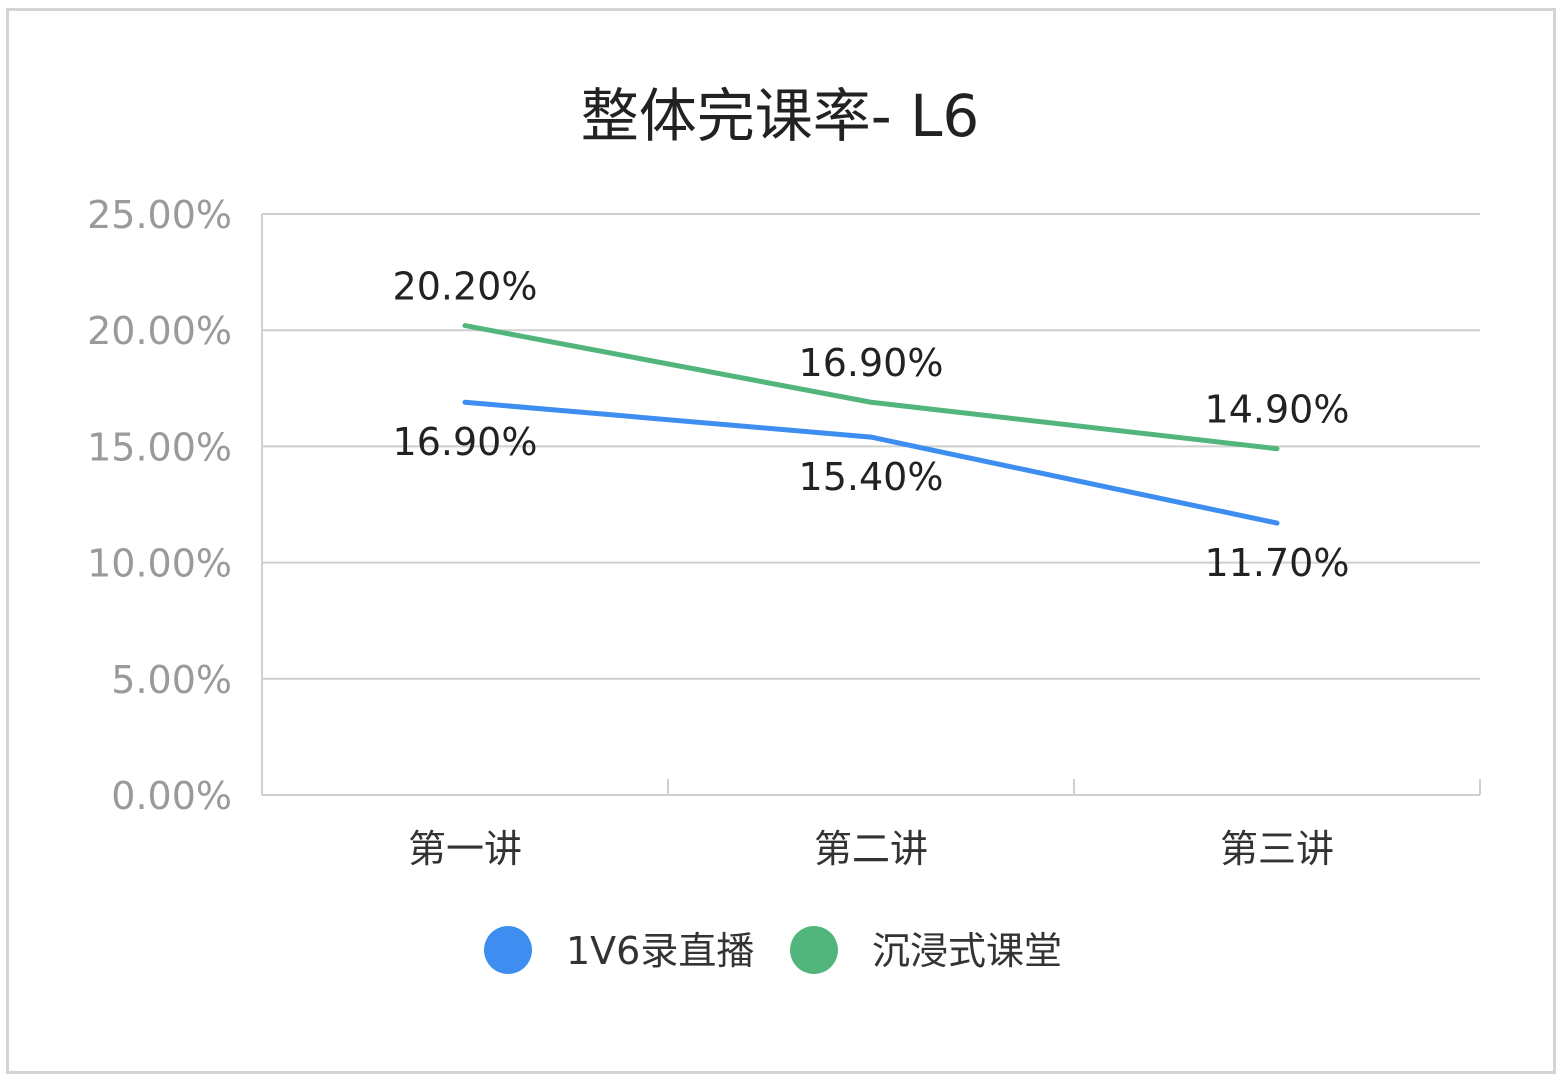 The width and height of the screenshot is (1564, 1084). I want to click on x-tick-label: 第二讲, so click(871, 849).